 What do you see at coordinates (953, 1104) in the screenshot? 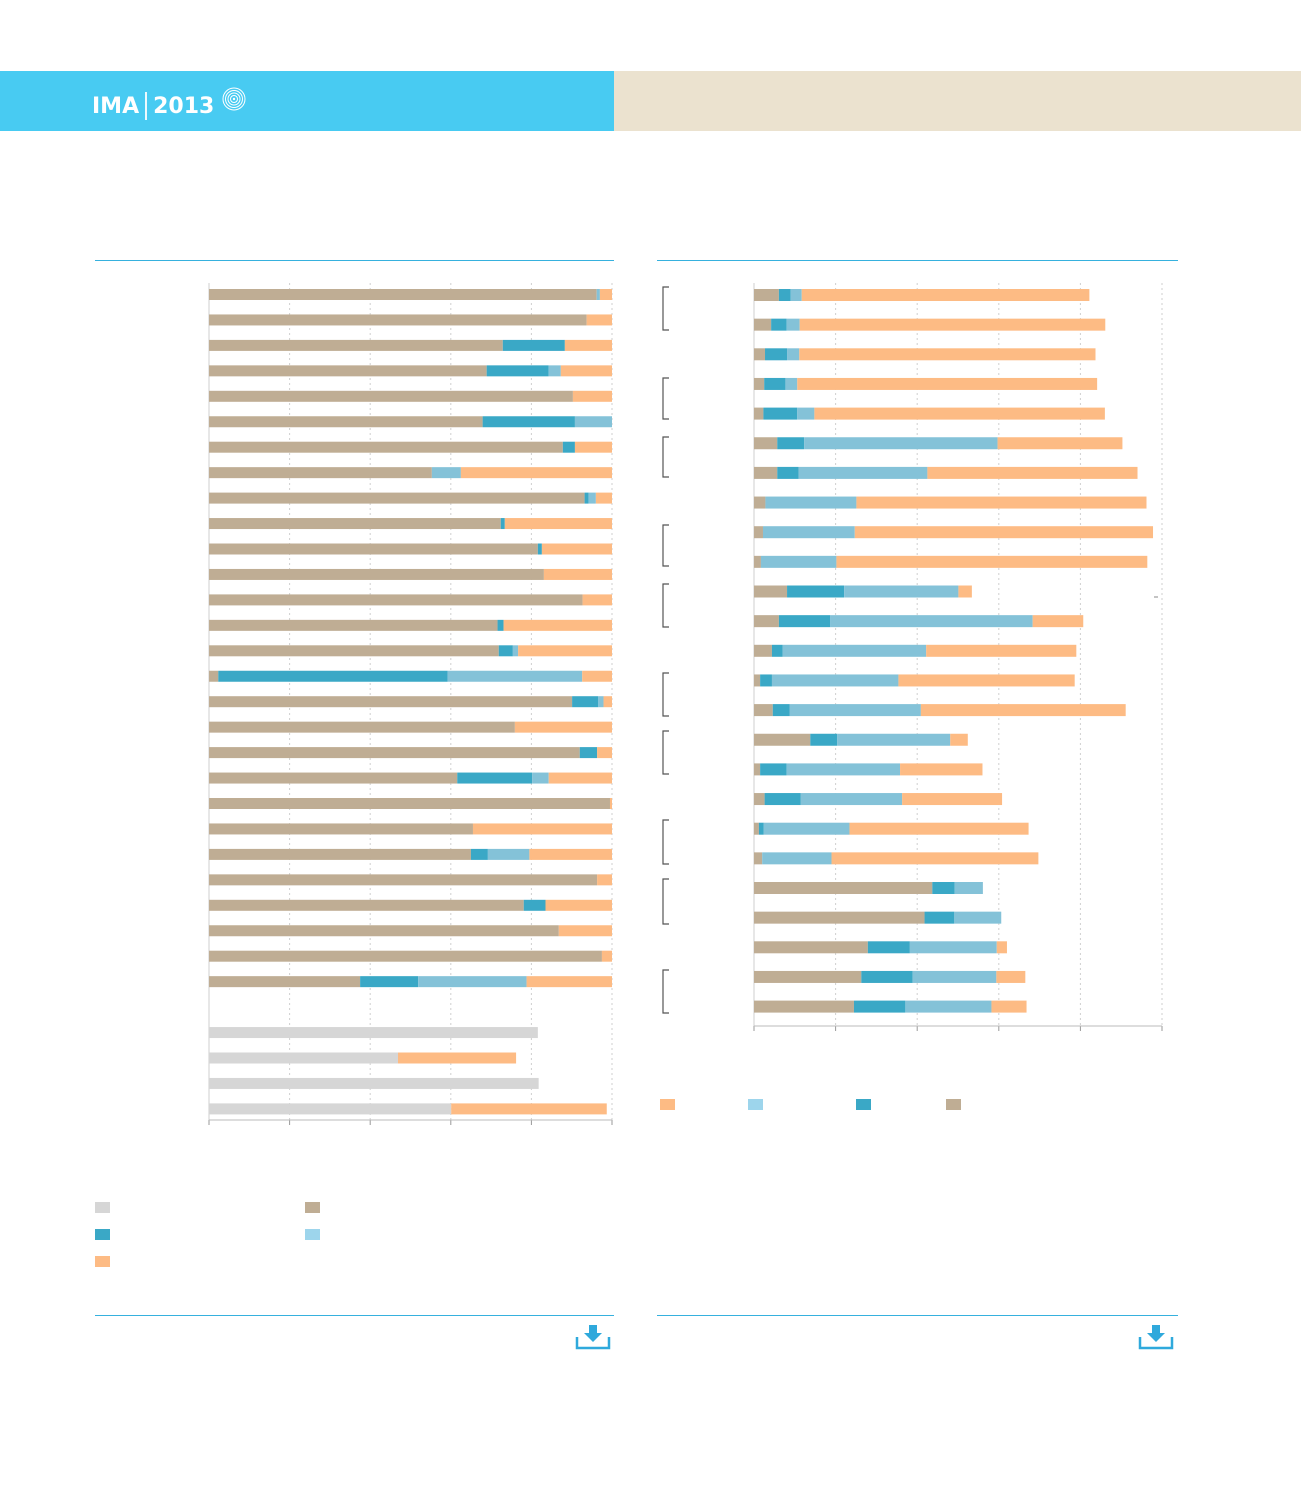
I see `legend-swatch-tan-right` at bounding box center [953, 1104].